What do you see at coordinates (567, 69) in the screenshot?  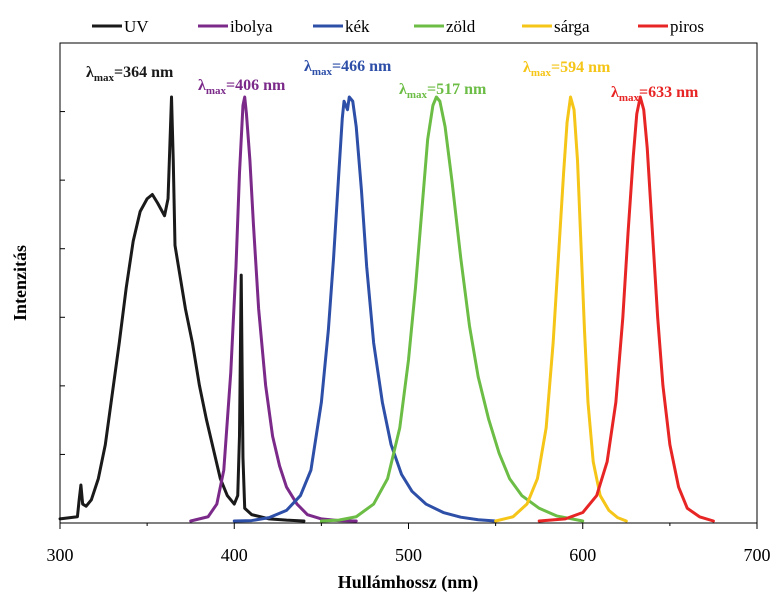 I see `peak-label-sárga: λmax=594 nm` at bounding box center [567, 69].